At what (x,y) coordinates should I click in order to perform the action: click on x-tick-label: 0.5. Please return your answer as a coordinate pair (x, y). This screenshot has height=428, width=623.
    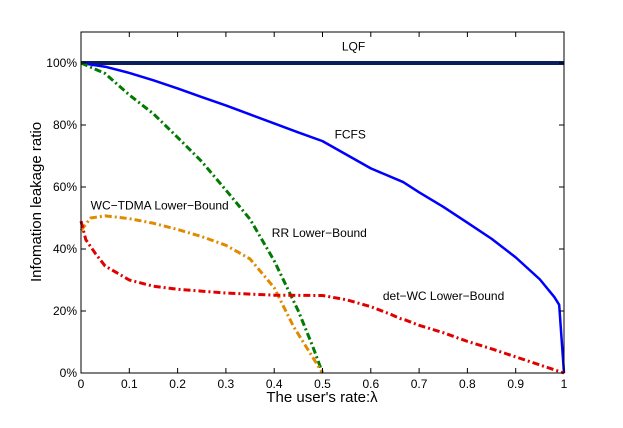
    Looking at the image, I should click on (322, 384).